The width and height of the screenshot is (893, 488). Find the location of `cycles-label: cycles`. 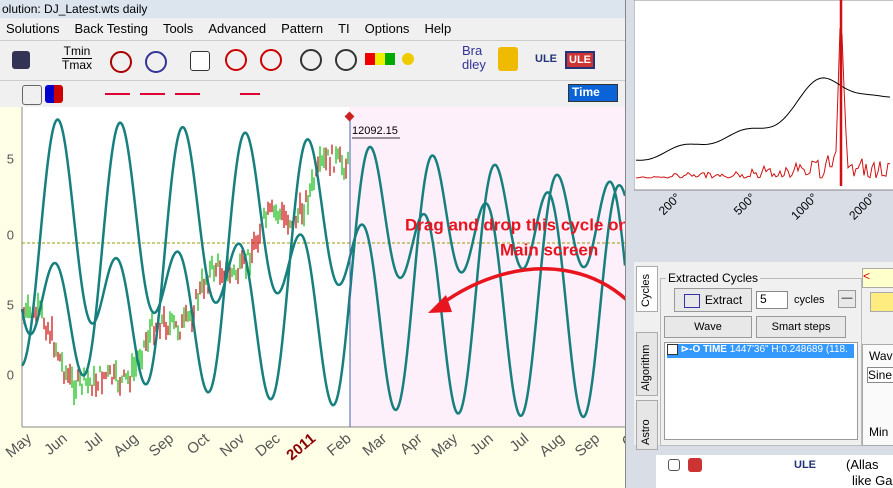

cycles-label: cycles is located at coordinates (809, 300).